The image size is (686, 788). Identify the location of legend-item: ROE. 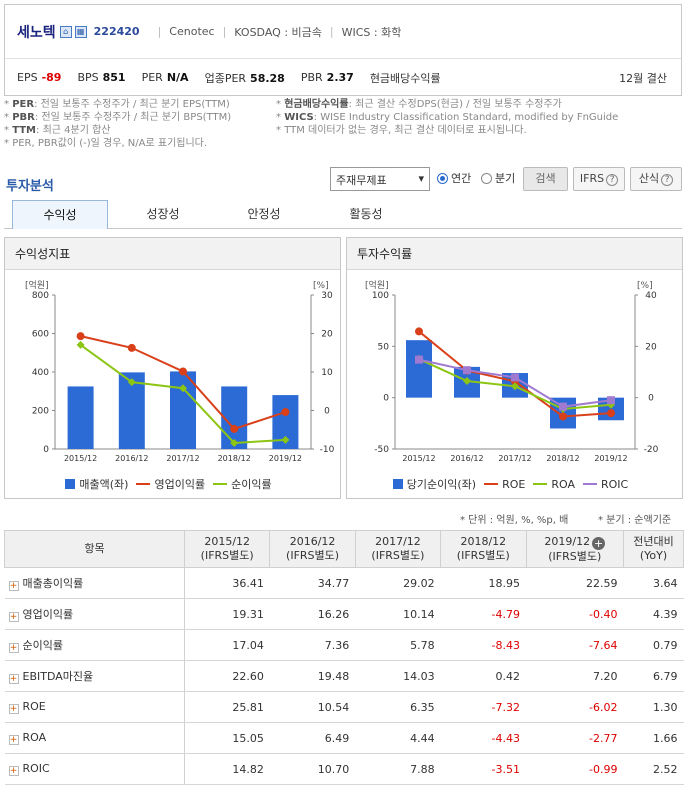
(504, 484).